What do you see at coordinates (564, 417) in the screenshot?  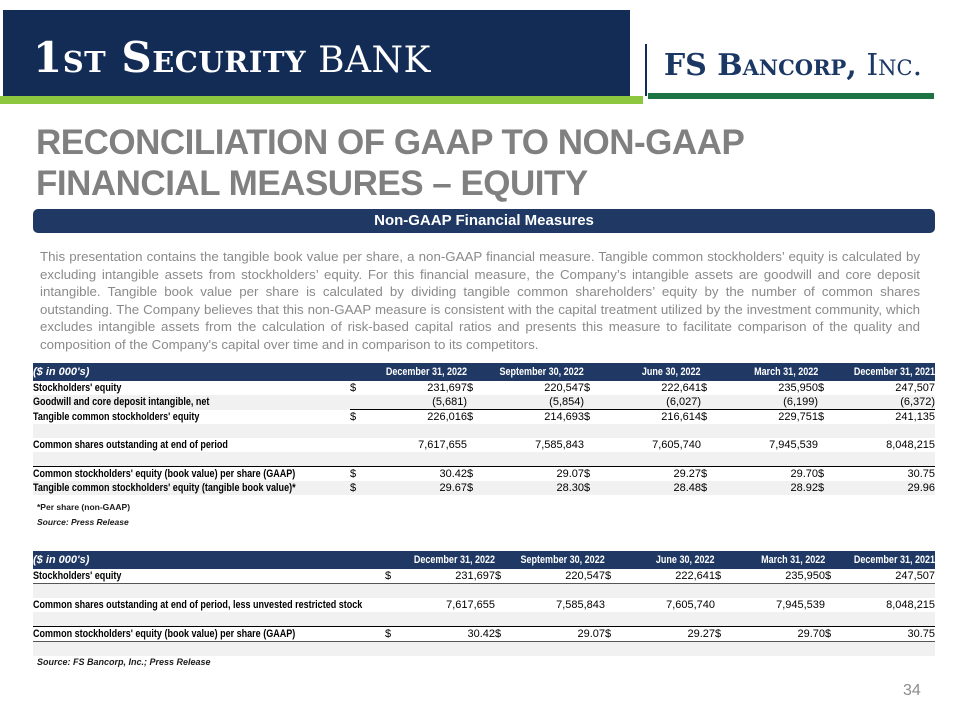 I see `cell-value: 214,693` at bounding box center [564, 417].